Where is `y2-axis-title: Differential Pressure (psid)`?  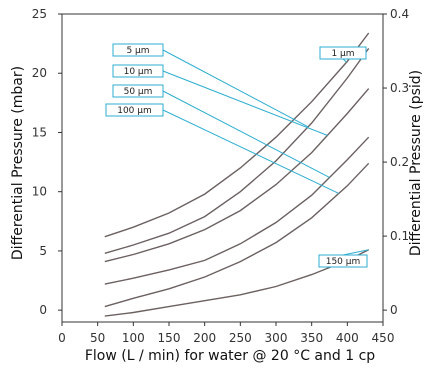
y2-axis-title: Differential Pressure (psid) is located at coordinates (416, 163).